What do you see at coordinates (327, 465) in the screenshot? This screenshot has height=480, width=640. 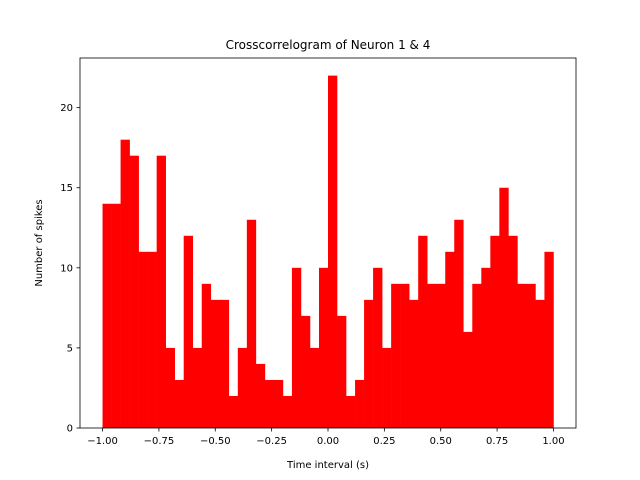 I see `x-axis-label: Time interval (s)` at bounding box center [327, 465].